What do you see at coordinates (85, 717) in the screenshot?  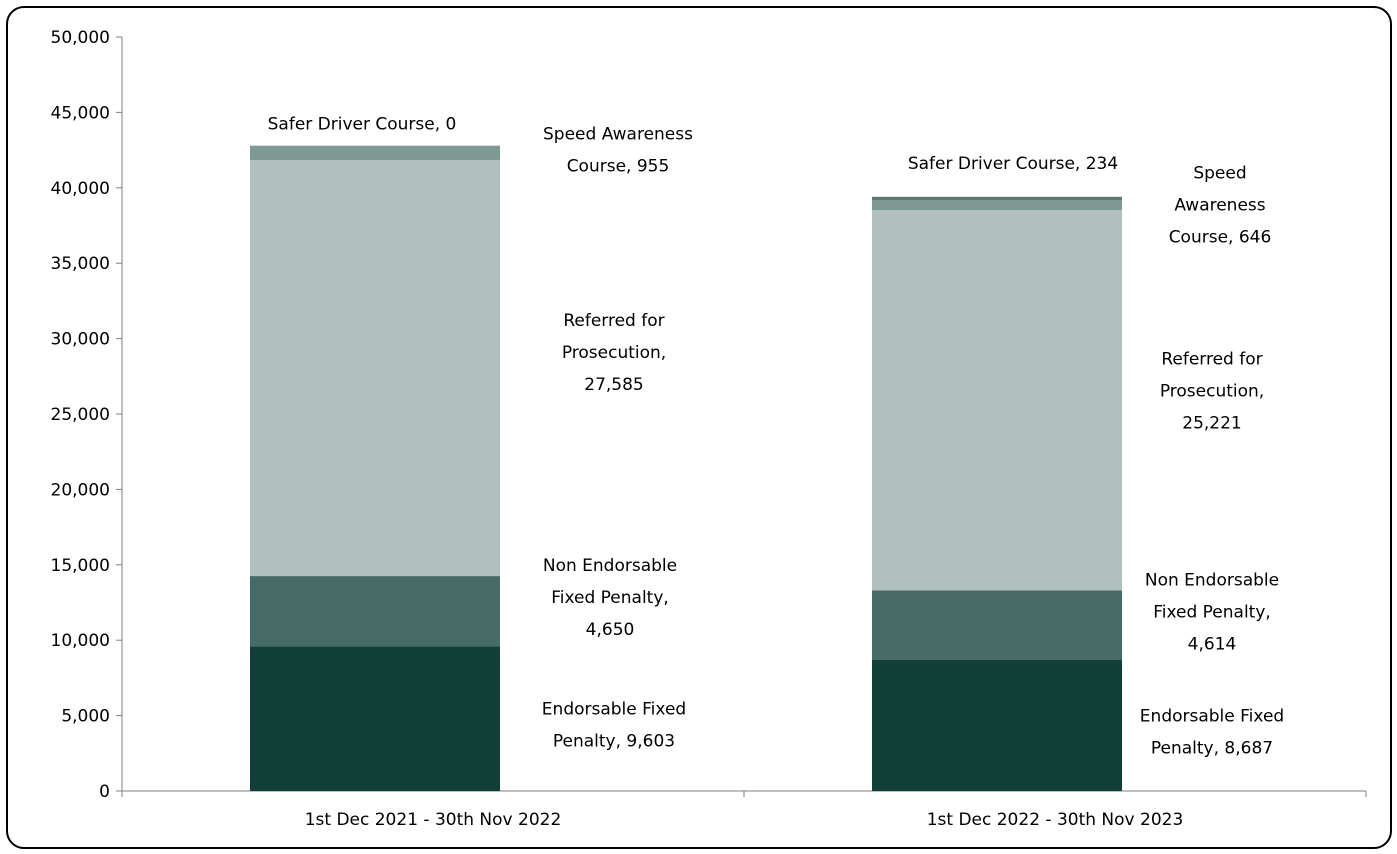 I see `y-tick-label: 5,000` at bounding box center [85, 717].